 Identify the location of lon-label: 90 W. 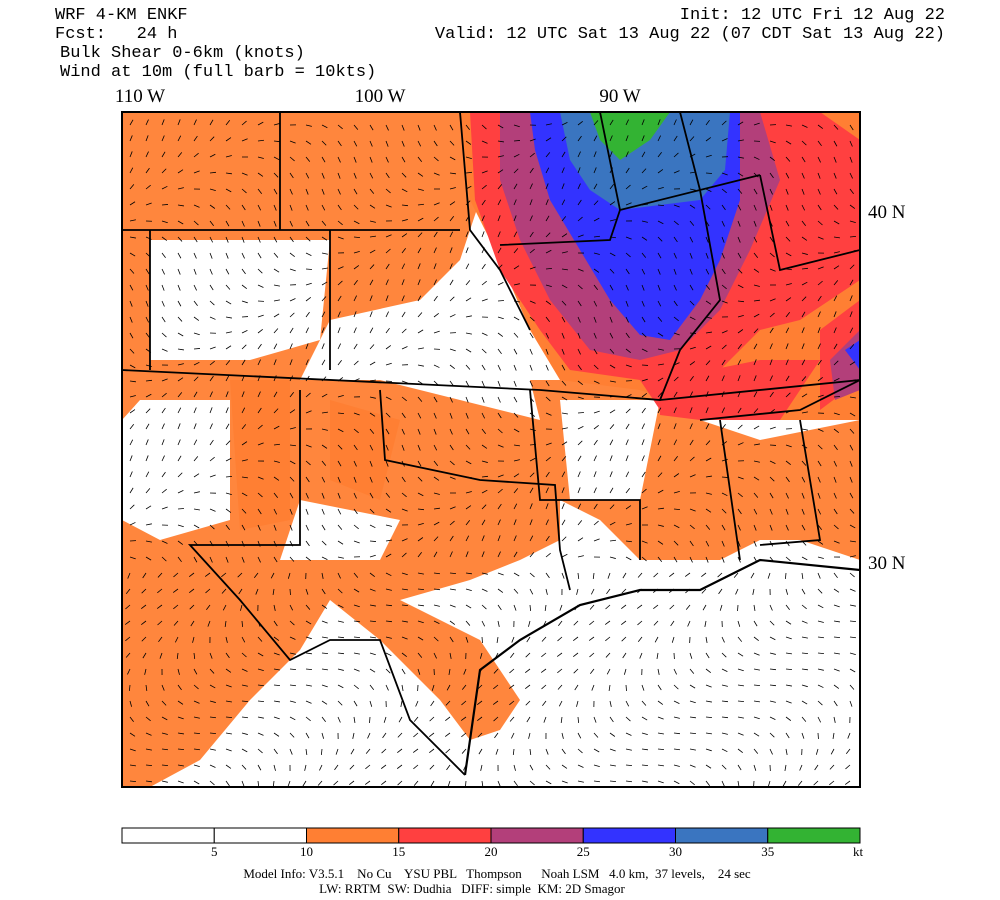
(619, 96).